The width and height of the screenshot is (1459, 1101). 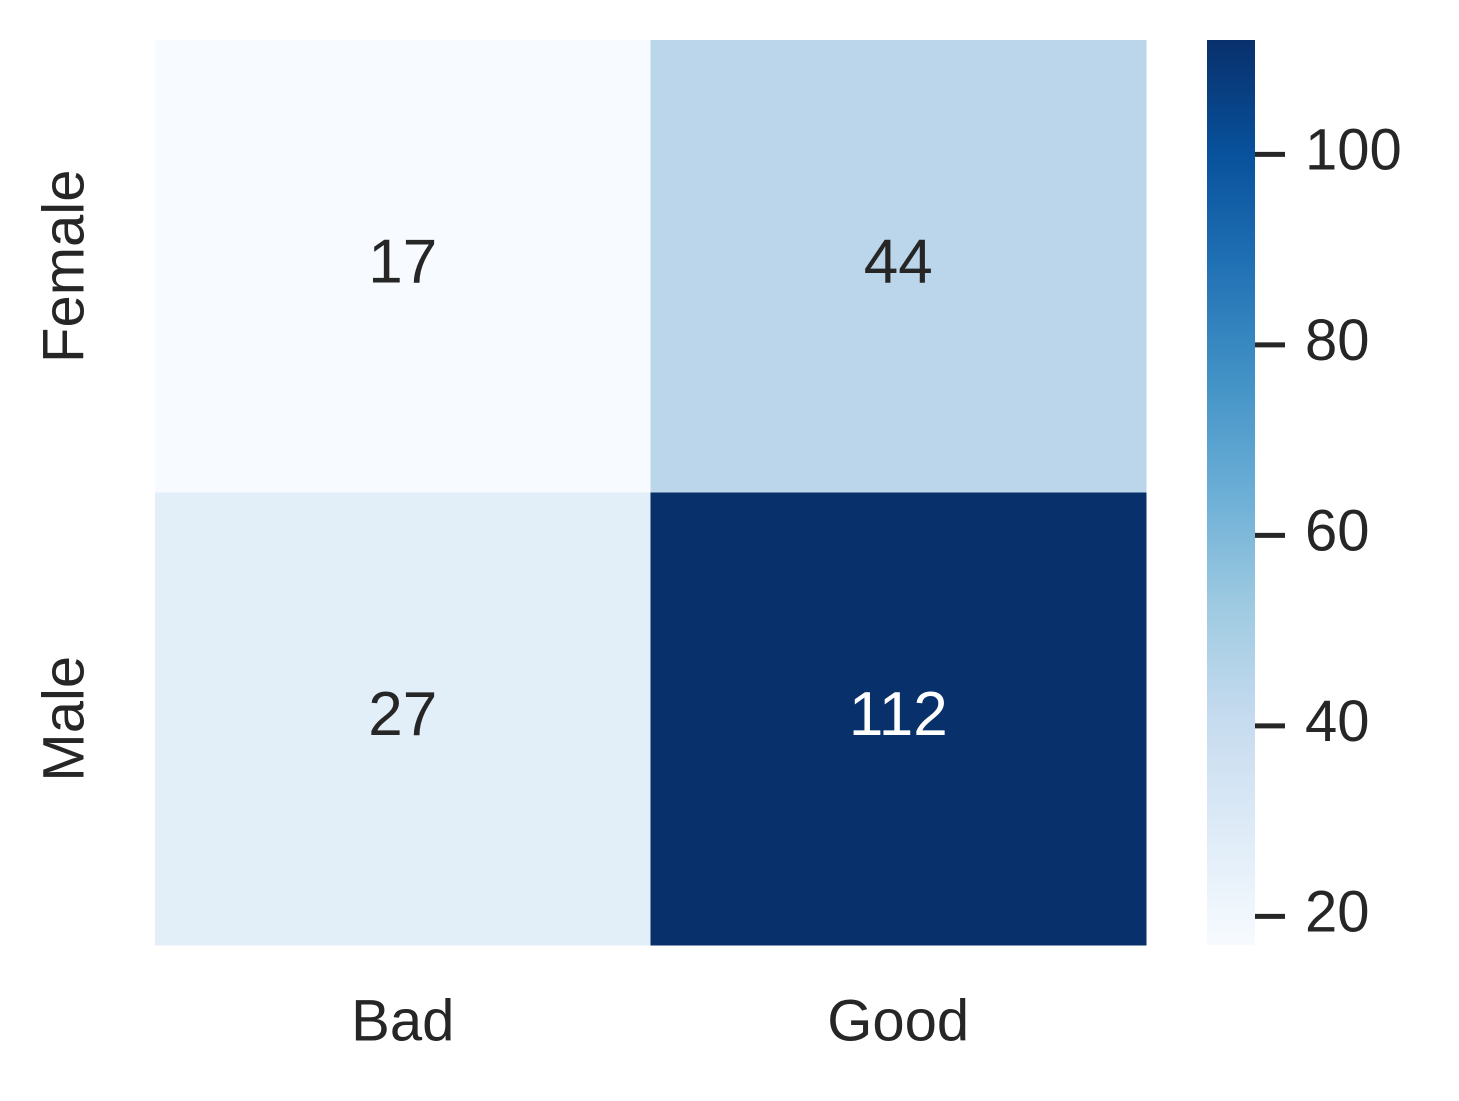 What do you see at coordinates (63, 266) in the screenshot?
I see `y-tick-label: Female` at bounding box center [63, 266].